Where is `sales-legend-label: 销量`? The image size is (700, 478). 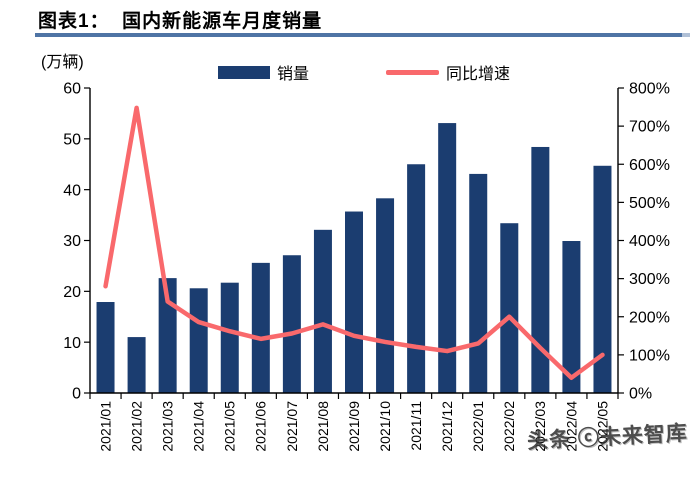
sales-legend-label: 销量 is located at coordinates (293, 74).